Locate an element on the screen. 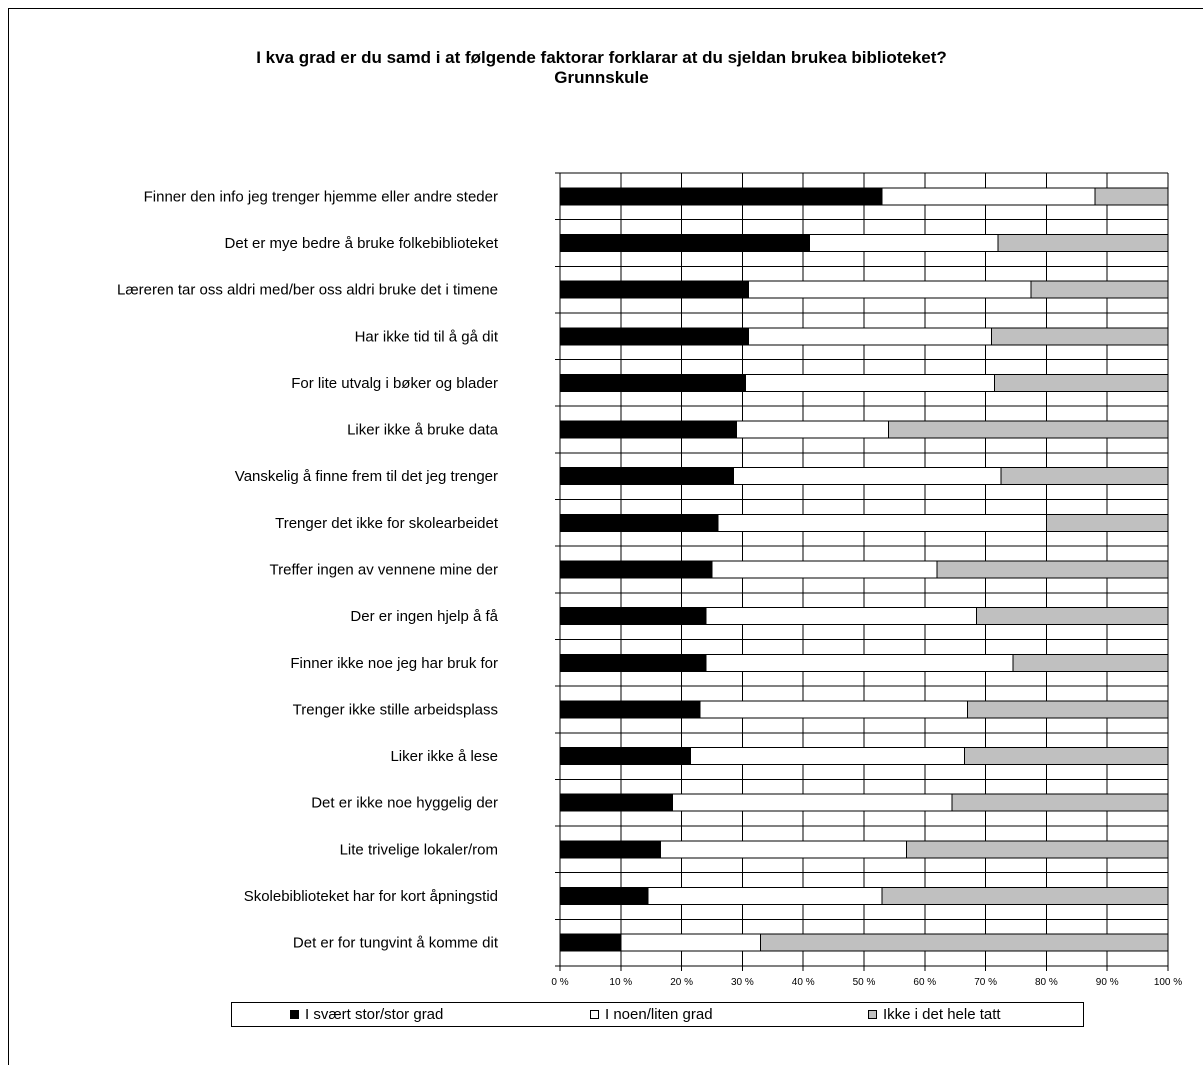 This screenshot has width=1203, height=1065. category-label-3: Har ikke tid til å gå dit is located at coordinates (427, 336).